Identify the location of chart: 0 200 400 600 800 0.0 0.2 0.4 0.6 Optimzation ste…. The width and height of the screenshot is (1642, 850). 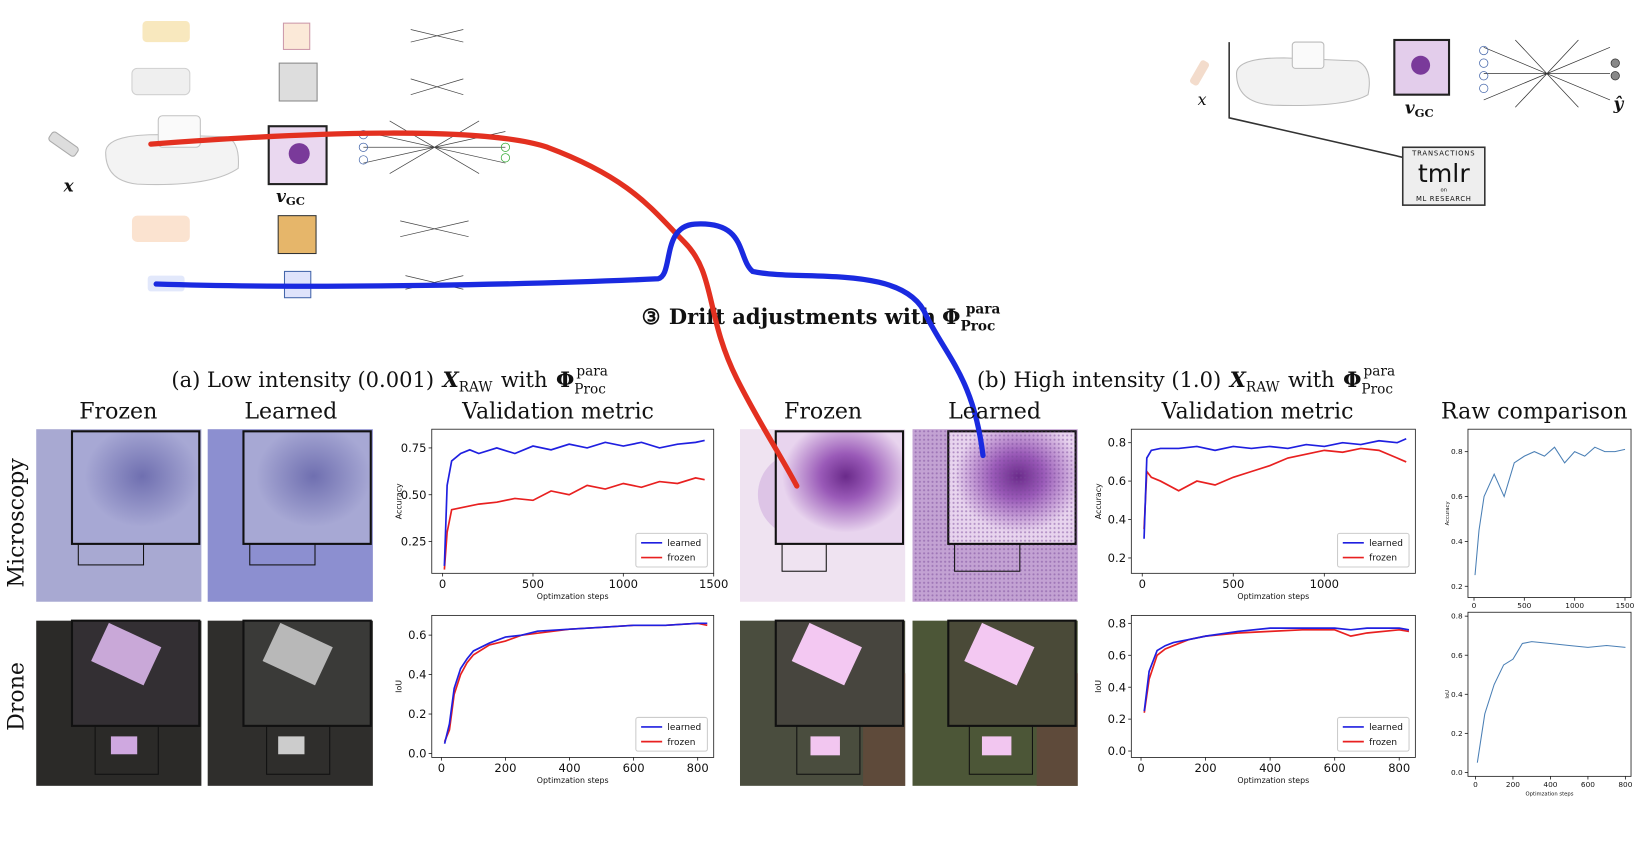
(555, 699).